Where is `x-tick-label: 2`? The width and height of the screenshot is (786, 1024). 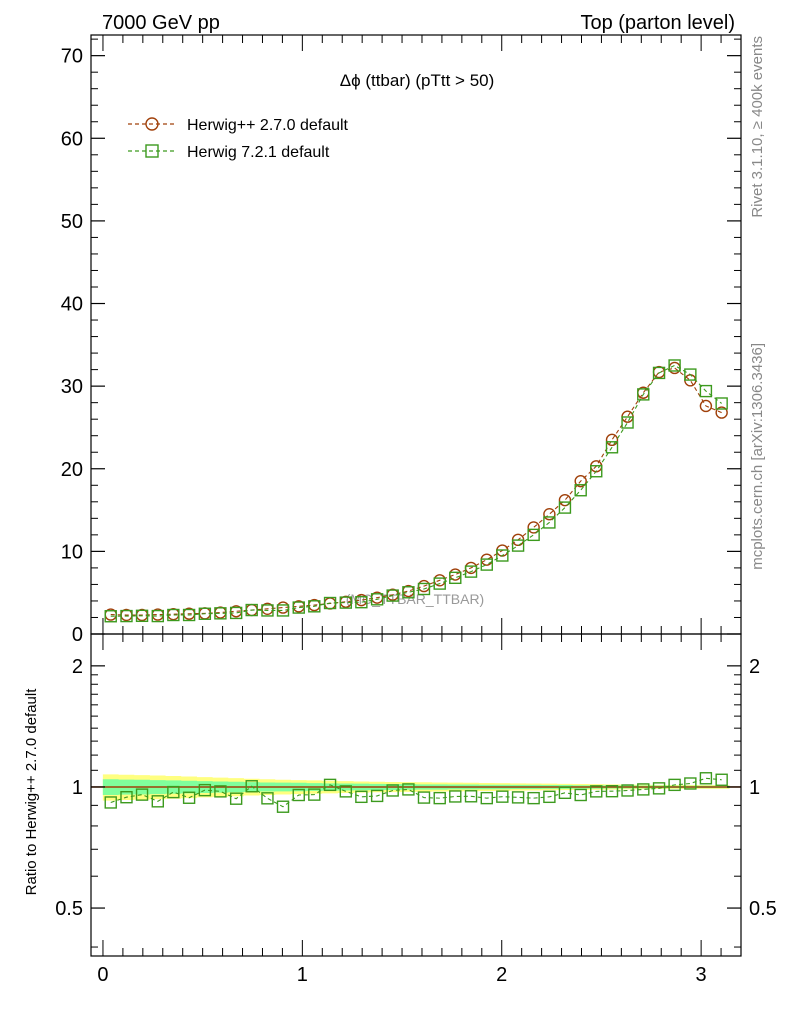 x-tick-label: 2 is located at coordinates (501, 975).